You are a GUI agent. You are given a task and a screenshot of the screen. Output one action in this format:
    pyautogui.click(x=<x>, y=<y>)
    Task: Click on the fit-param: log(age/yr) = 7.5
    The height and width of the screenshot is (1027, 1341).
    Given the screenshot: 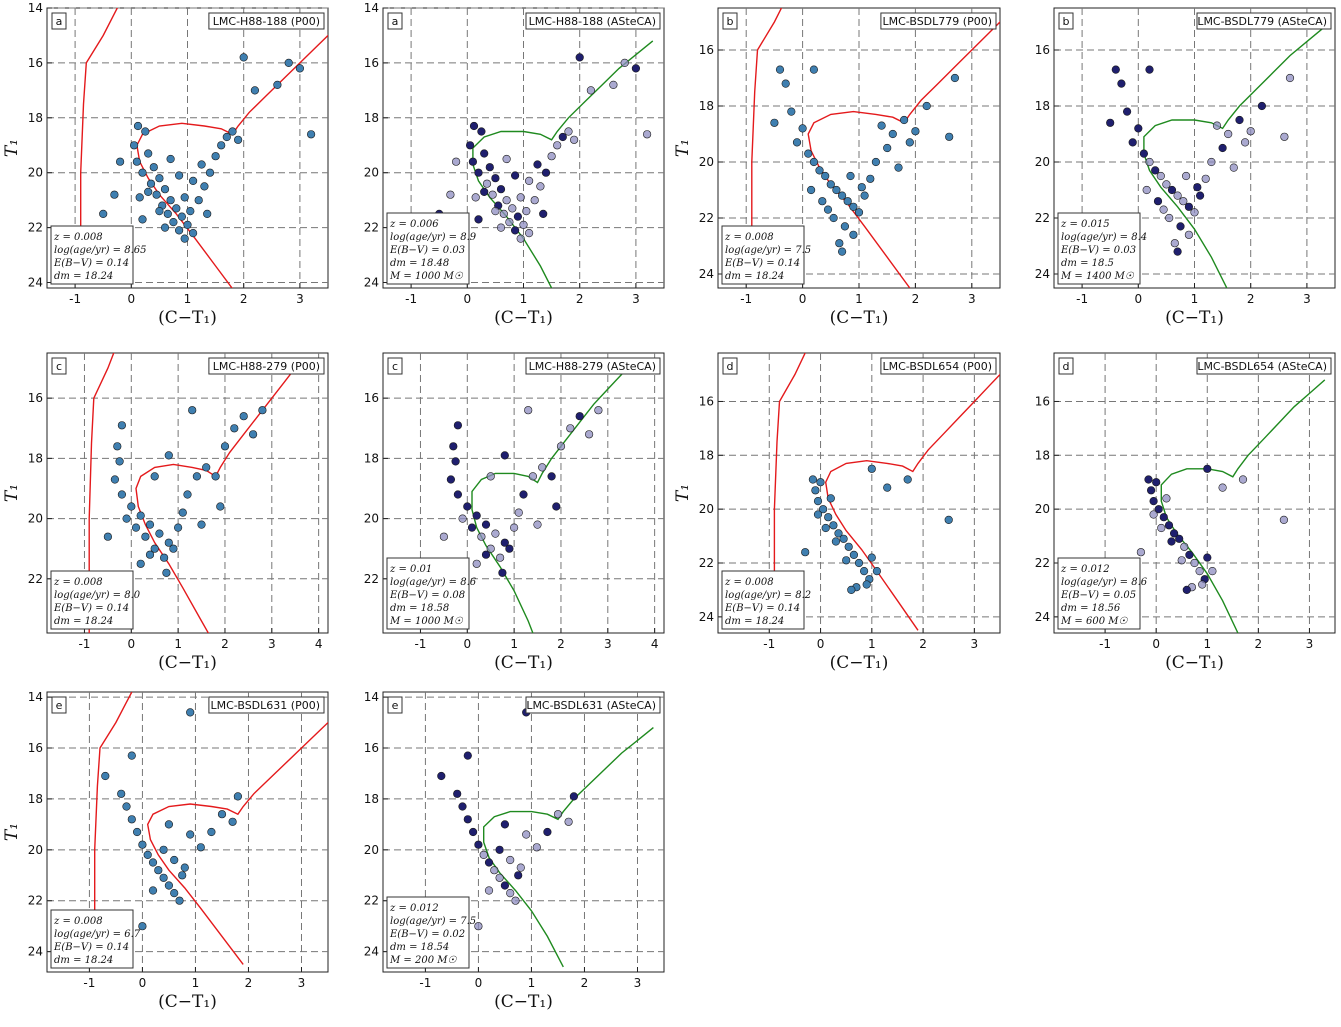 What is the action you would take?
    pyautogui.click(x=433, y=921)
    